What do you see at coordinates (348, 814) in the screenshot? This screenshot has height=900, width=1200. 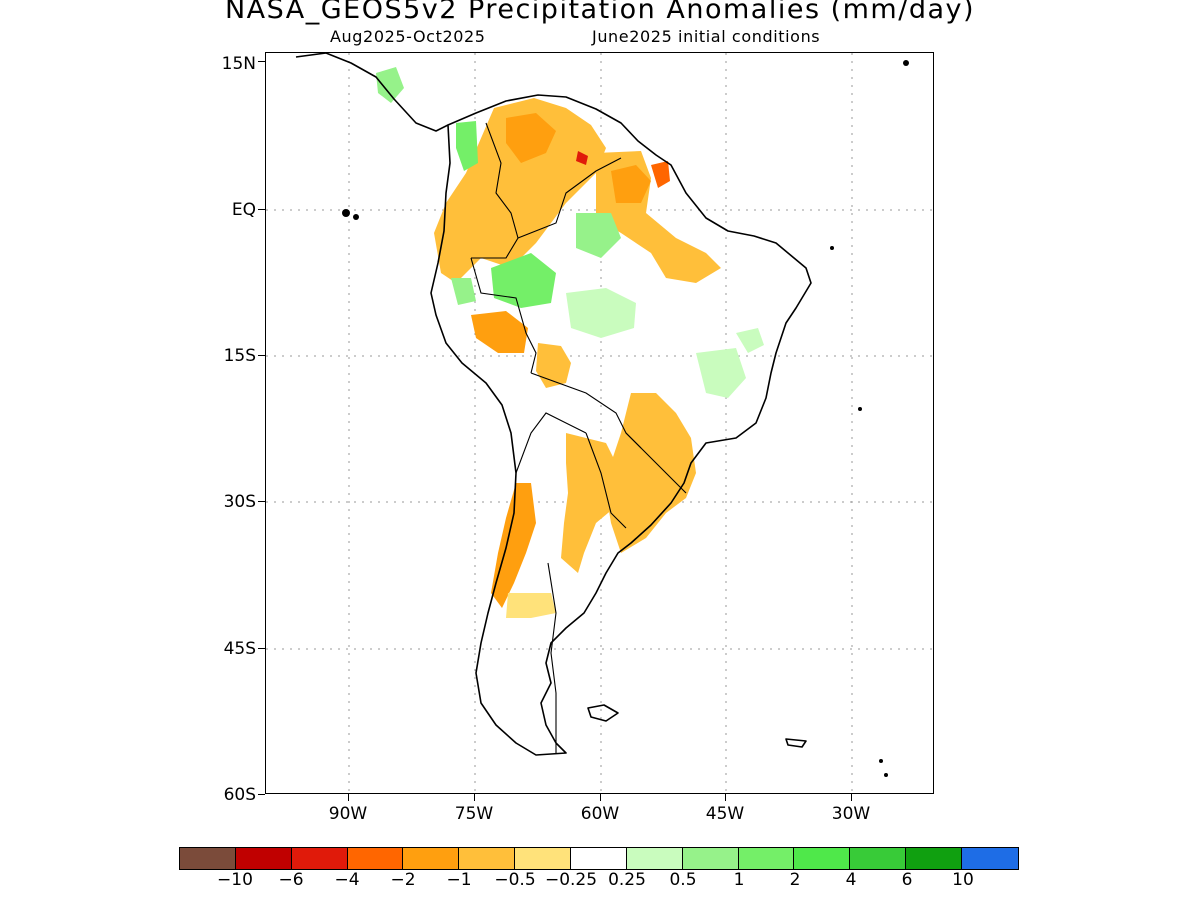 I see `lon-label-90w: 90W` at bounding box center [348, 814].